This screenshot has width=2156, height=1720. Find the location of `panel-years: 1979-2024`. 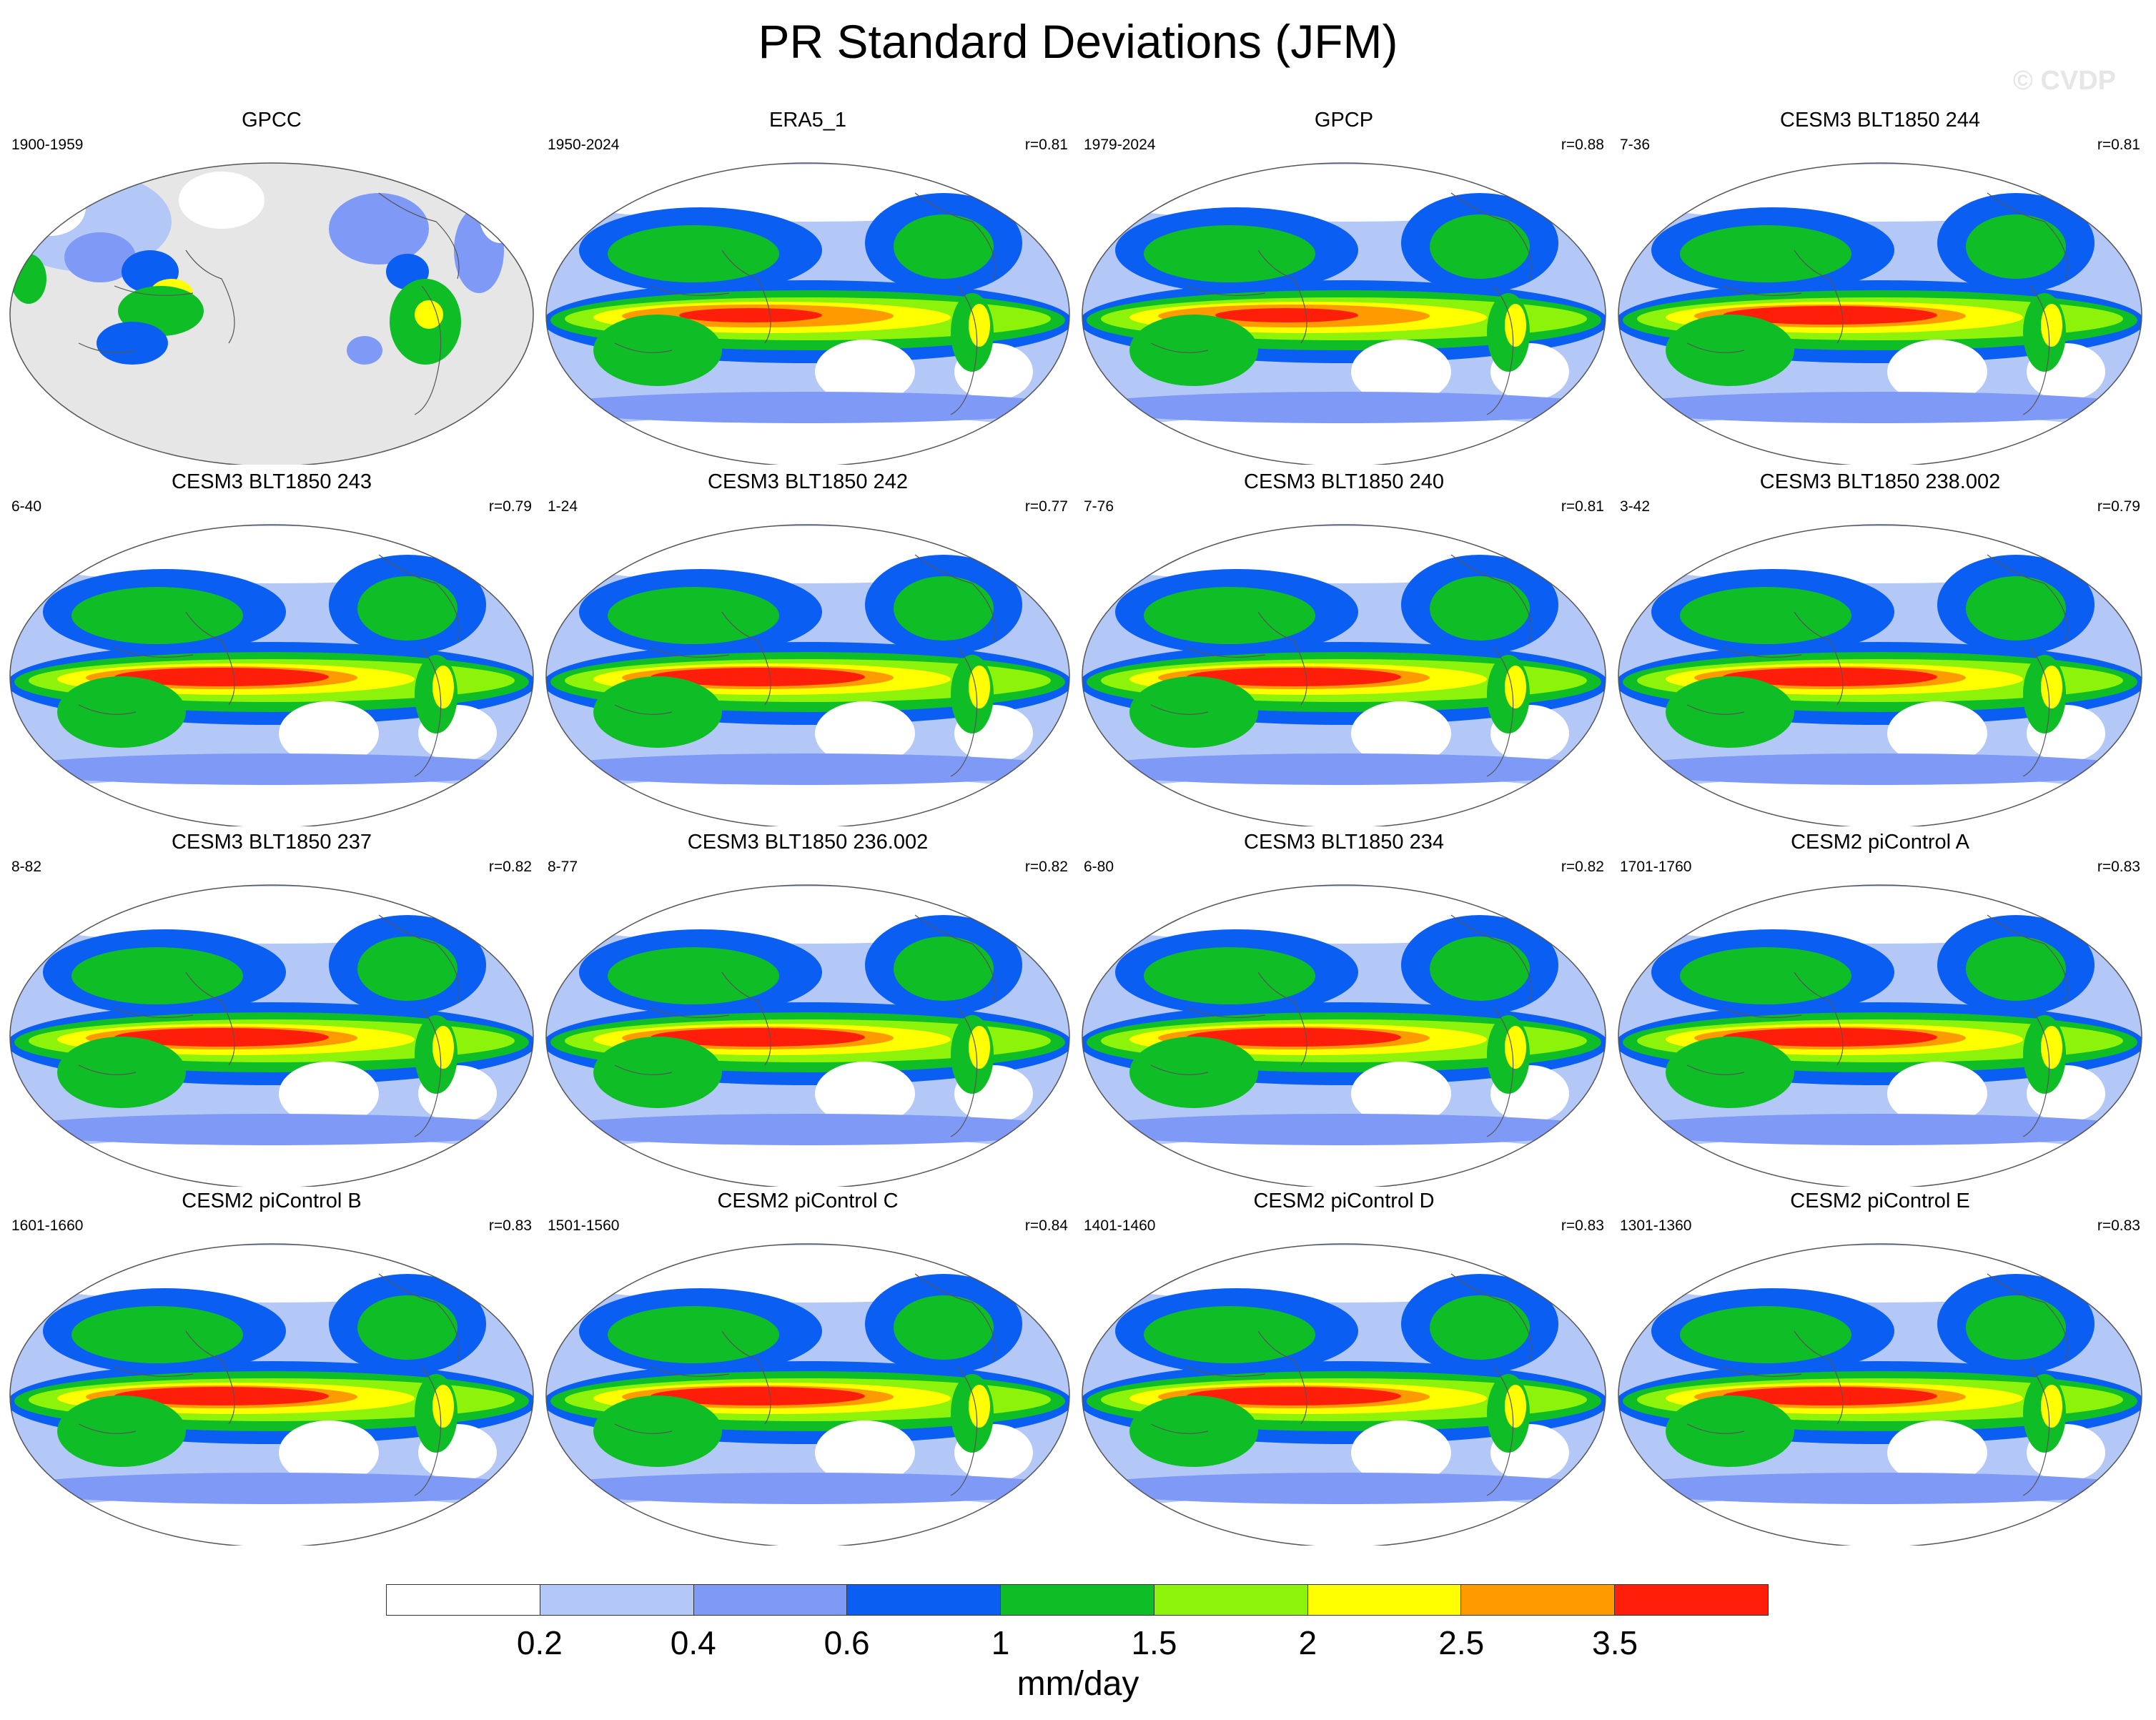

panel-years: 1979-2024 is located at coordinates (1120, 145).